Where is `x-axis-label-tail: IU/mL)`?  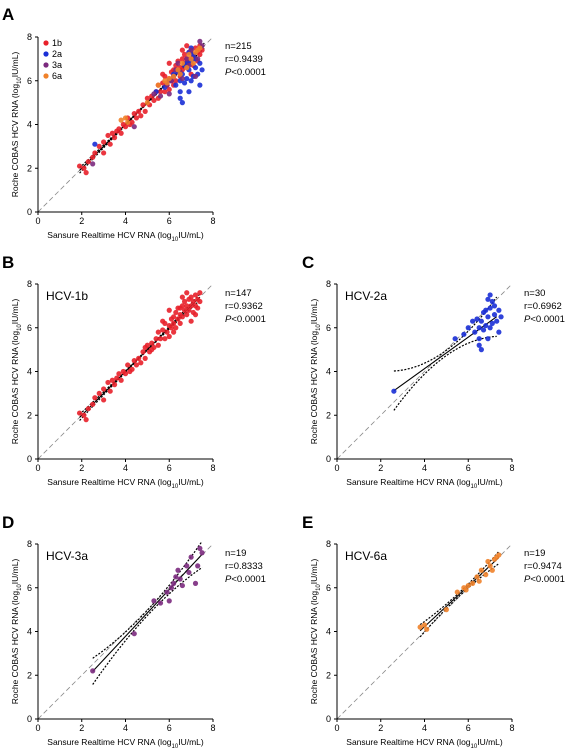
x-axis-label-tail: IU/mL) is located at coordinates (490, 742).